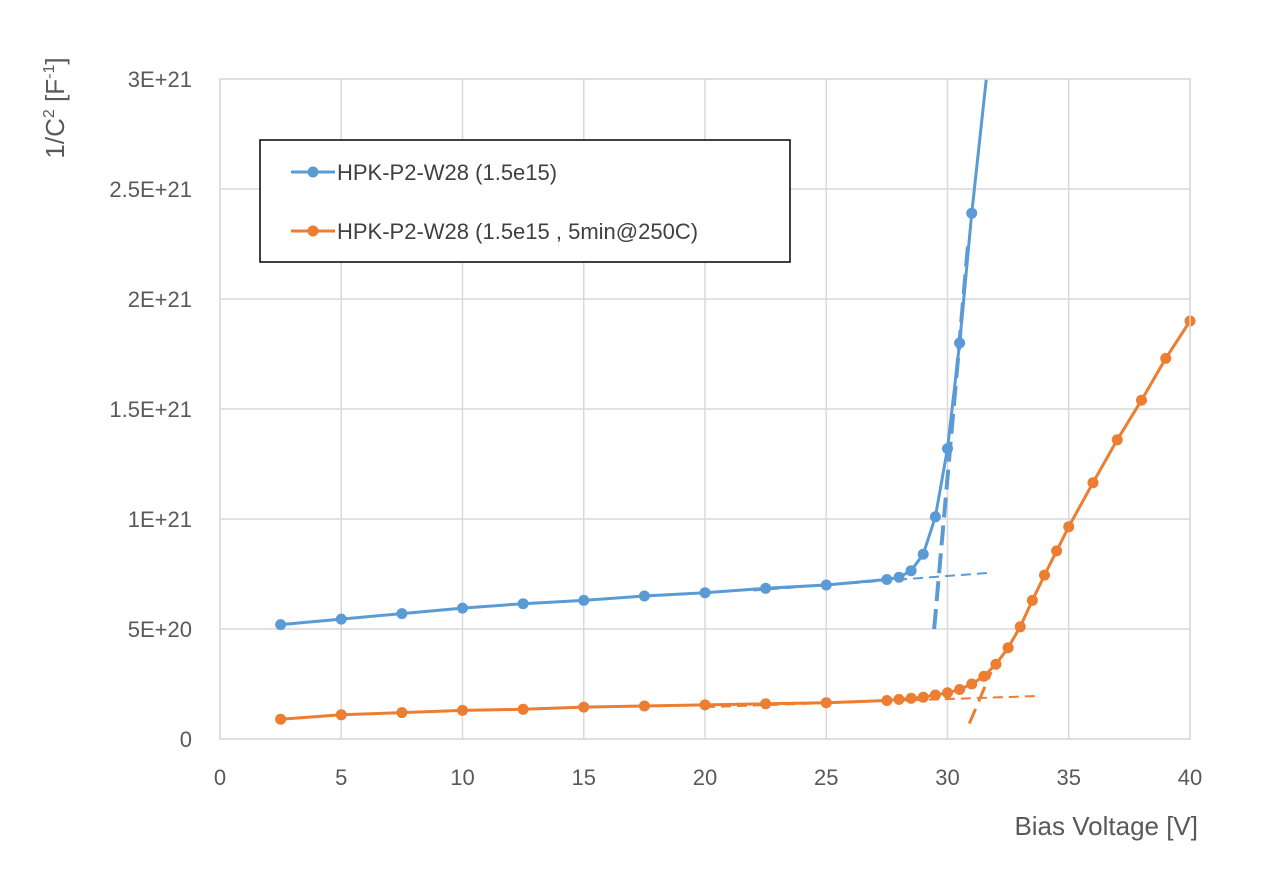 The image size is (1286, 873). Describe the element at coordinates (1106, 826) in the screenshot. I see `x-axis-title: Bias Voltage [V]` at that location.